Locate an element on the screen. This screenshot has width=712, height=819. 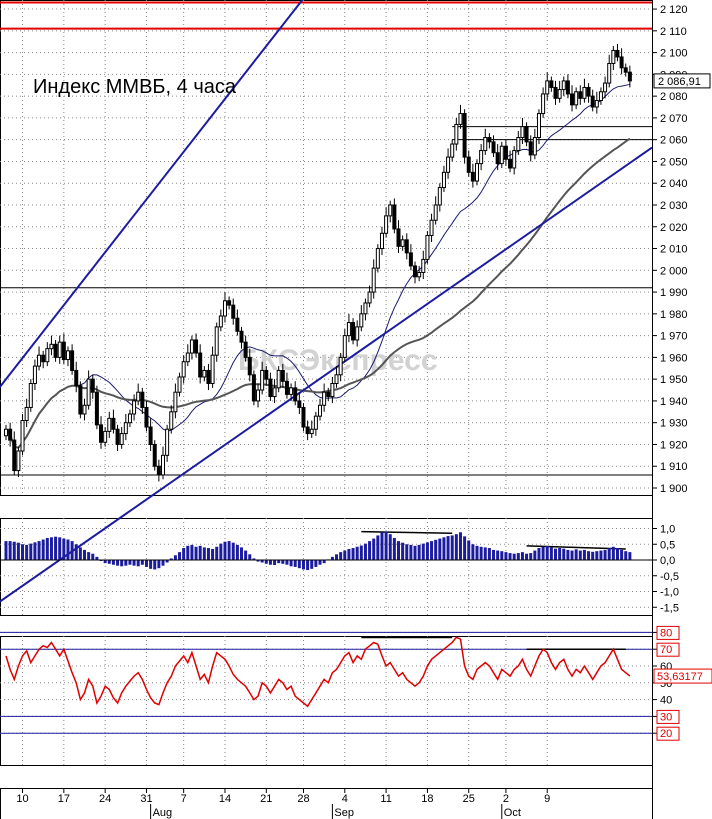
x-month-label: Sep is located at coordinates (344, 813).